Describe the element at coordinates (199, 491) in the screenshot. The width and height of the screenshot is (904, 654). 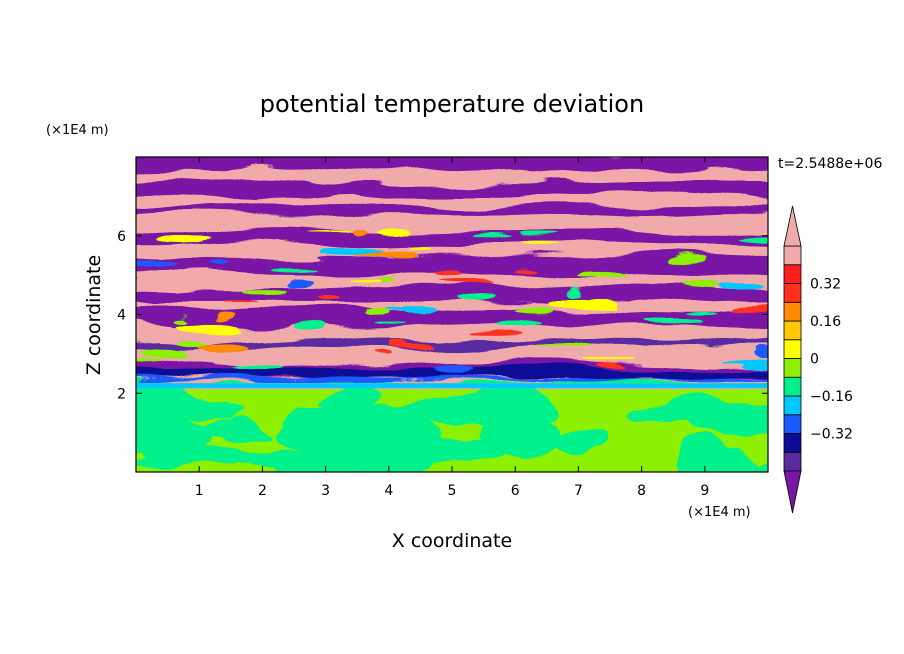
I see `x-tick-label: 1` at that location.